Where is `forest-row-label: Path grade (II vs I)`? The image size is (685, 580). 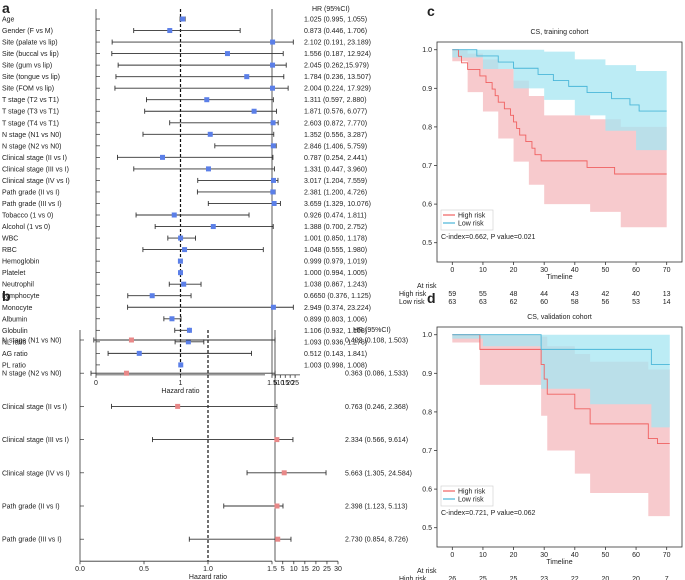
forest-row-label: Path grade (II vs I) is located at coordinates (31, 192).